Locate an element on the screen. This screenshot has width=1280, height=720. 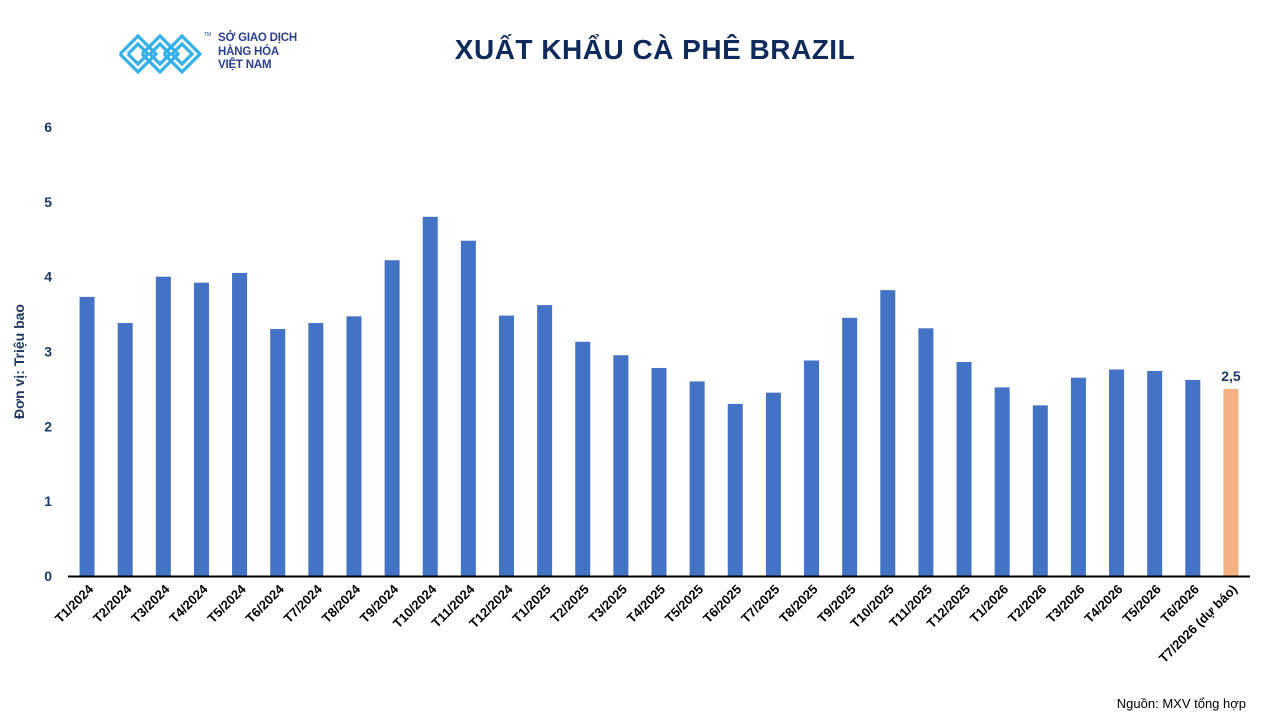
y-tick-label: 0 is located at coordinates (48, 576).